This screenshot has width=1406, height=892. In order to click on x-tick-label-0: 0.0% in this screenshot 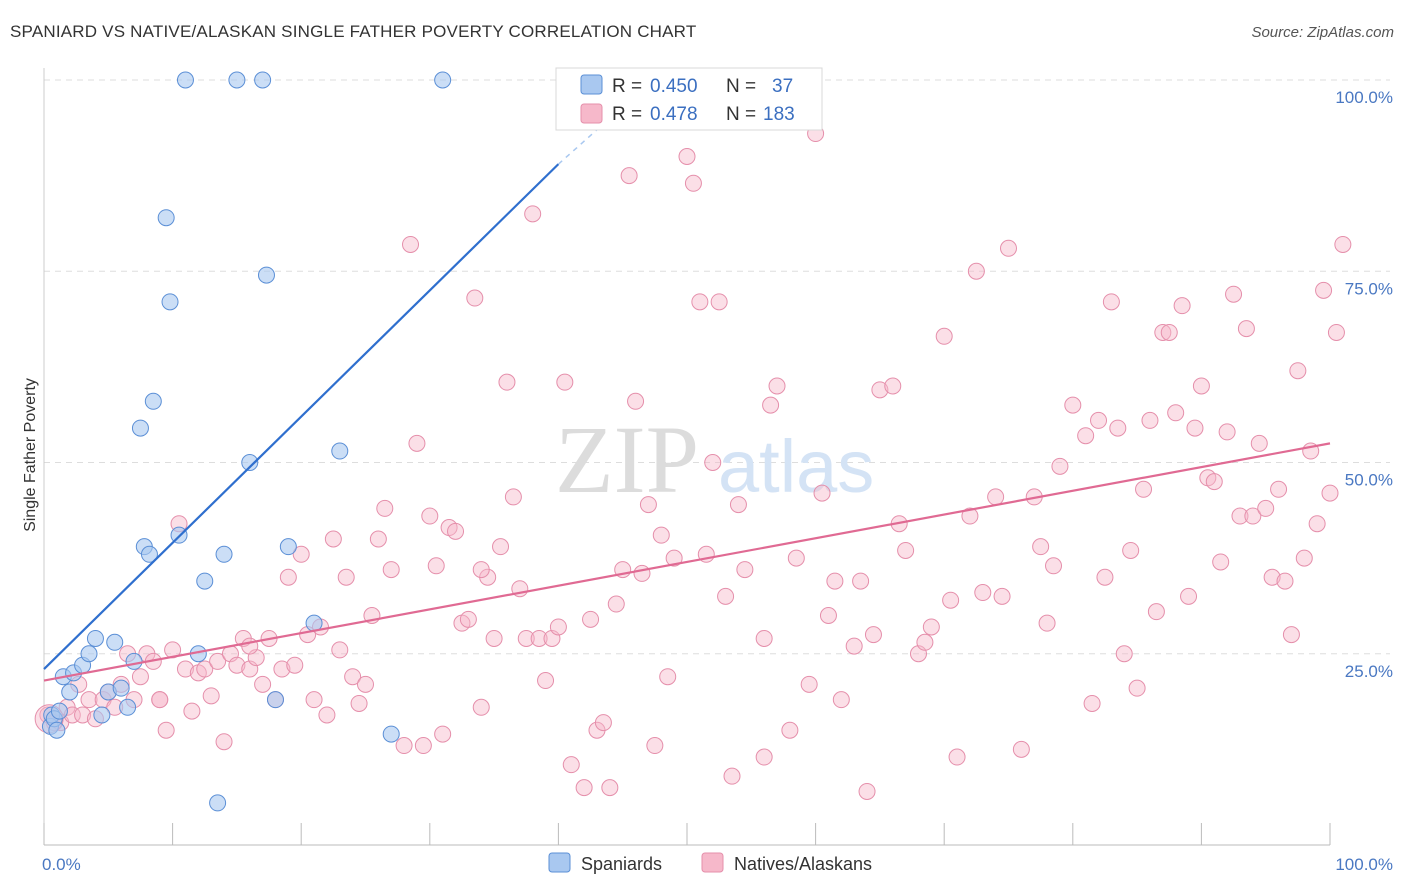, I will do `click(61, 864)`.